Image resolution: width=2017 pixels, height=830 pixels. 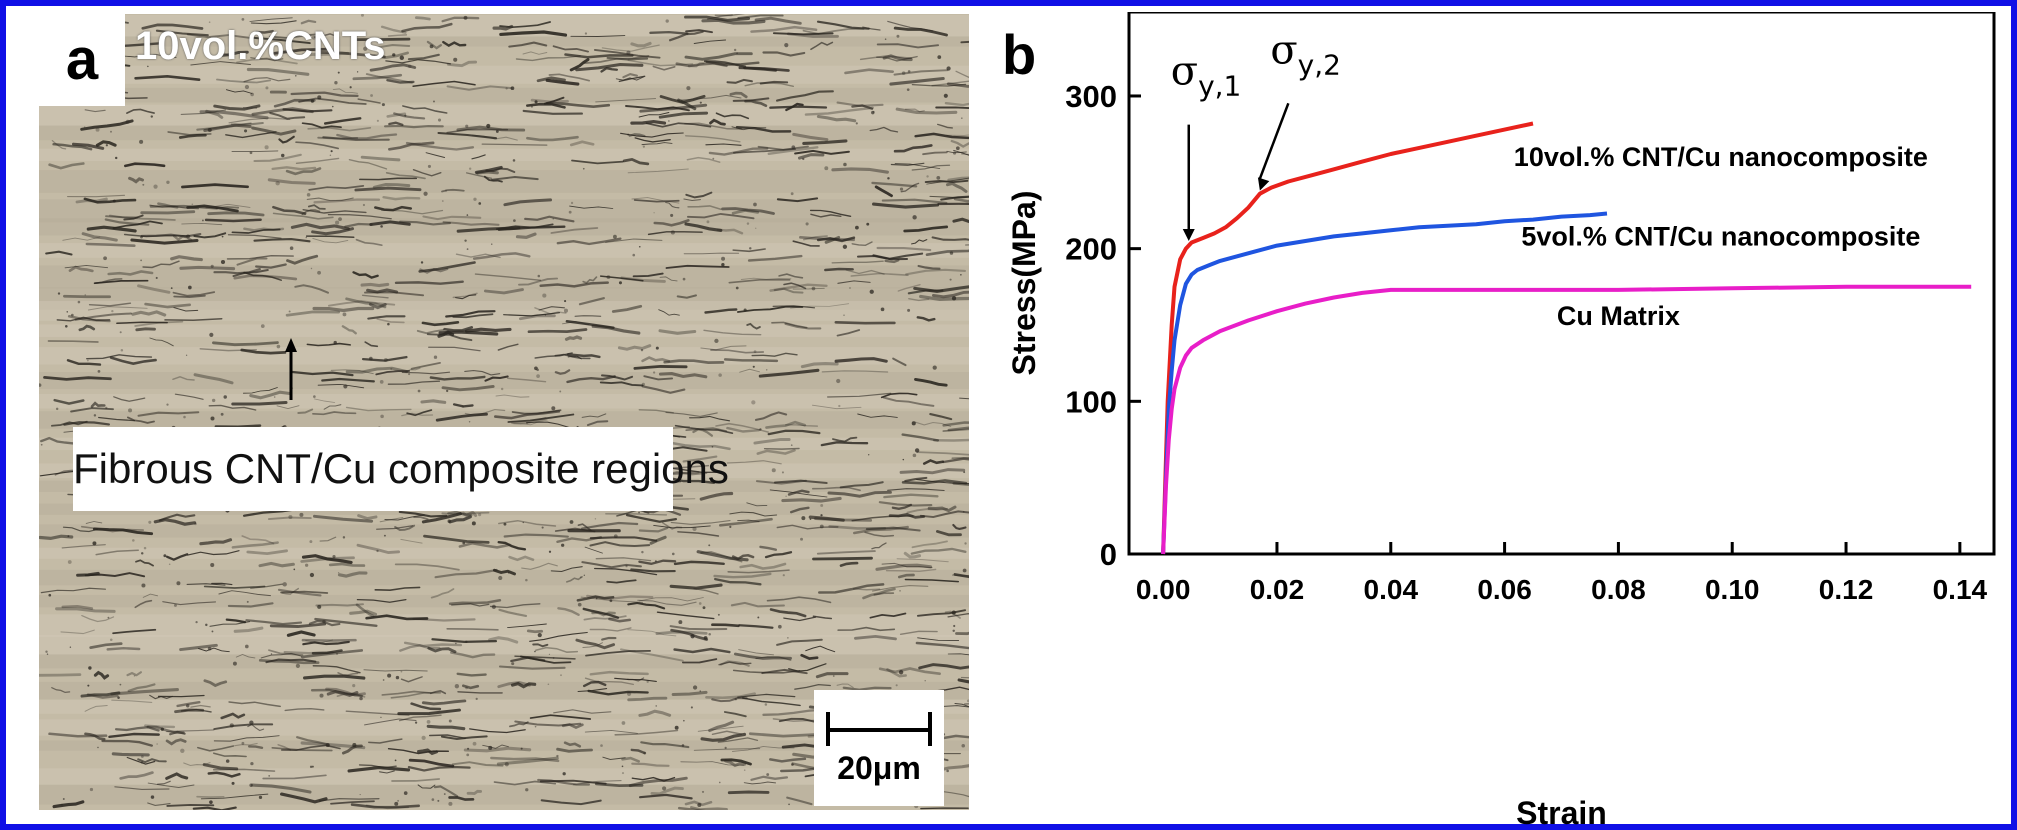 I want to click on y-tick-label: 300, so click(x=1091, y=96).